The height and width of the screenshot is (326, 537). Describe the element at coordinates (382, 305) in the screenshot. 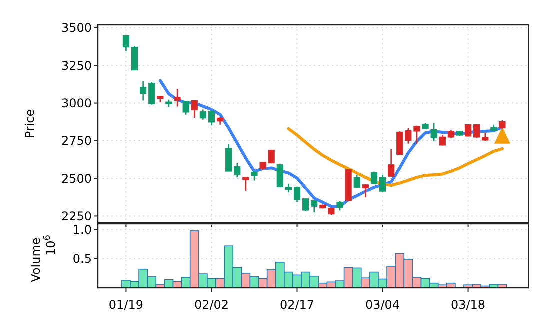

I see `x-tick-label: 03/04` at that location.